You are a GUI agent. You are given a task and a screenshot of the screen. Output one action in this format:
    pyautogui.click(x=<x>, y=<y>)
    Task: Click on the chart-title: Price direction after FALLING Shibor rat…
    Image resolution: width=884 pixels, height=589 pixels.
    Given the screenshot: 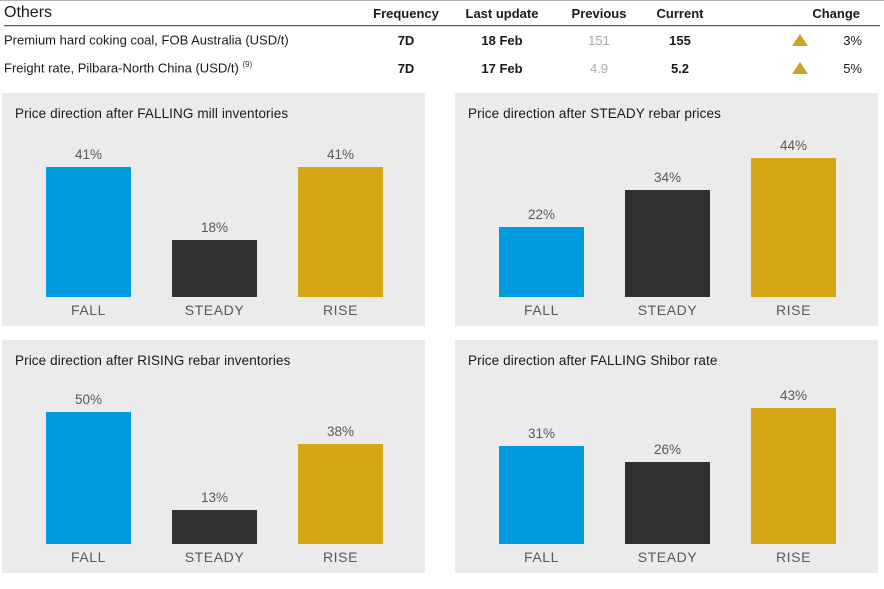 What is the action you would take?
    pyautogui.click(x=593, y=360)
    